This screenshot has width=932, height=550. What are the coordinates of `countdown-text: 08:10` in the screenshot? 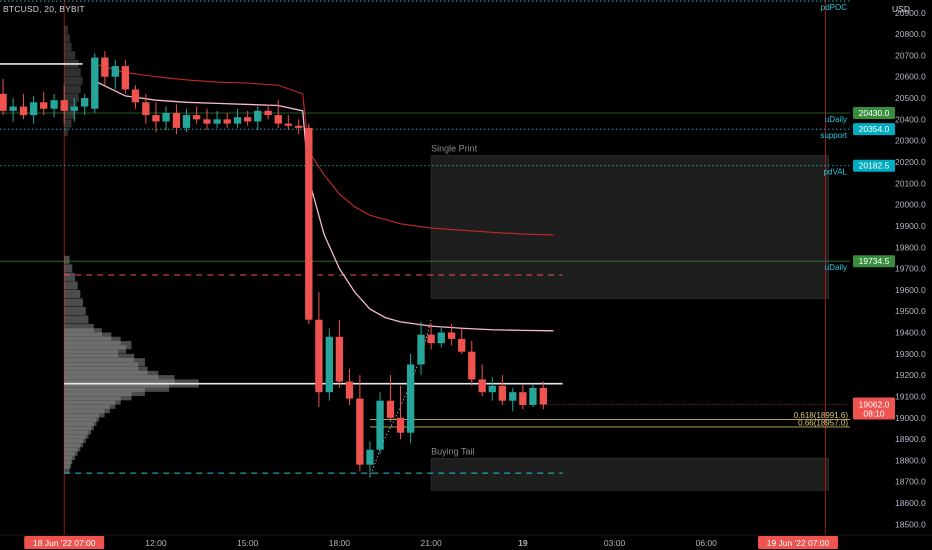 It's located at (874, 414).